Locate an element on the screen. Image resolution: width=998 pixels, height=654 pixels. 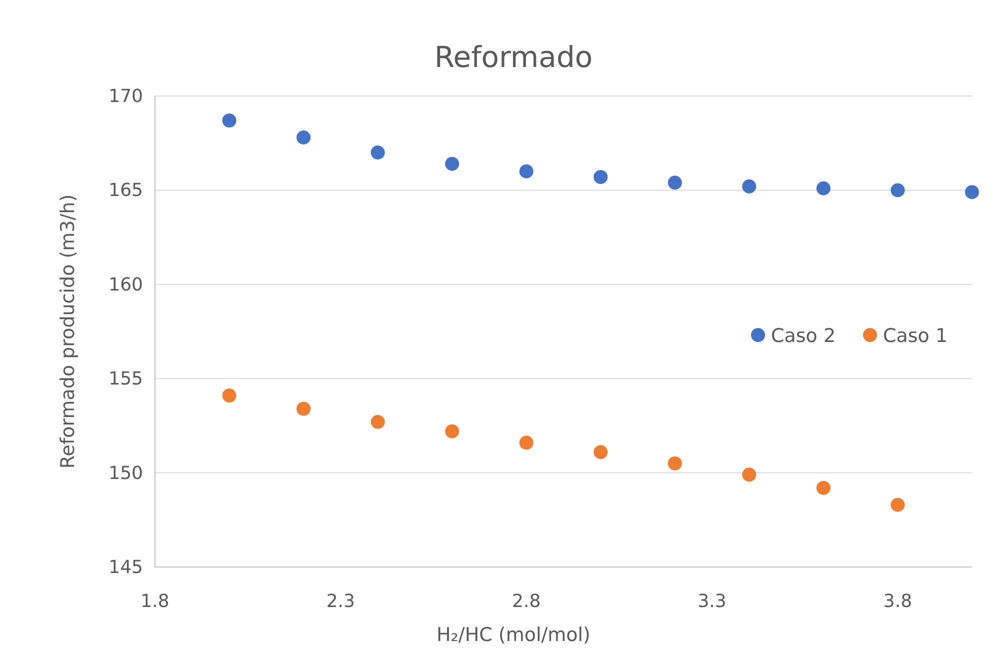
x-tick-label: 2.3 is located at coordinates (340, 601).